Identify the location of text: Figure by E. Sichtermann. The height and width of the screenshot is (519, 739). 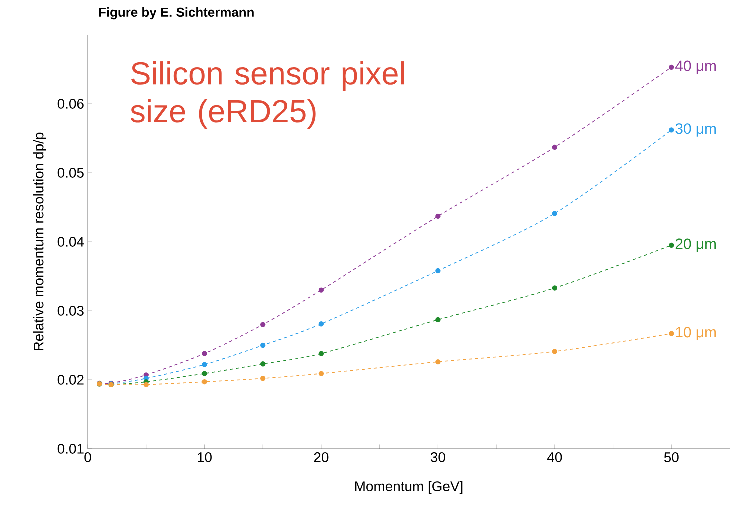
(176, 14).